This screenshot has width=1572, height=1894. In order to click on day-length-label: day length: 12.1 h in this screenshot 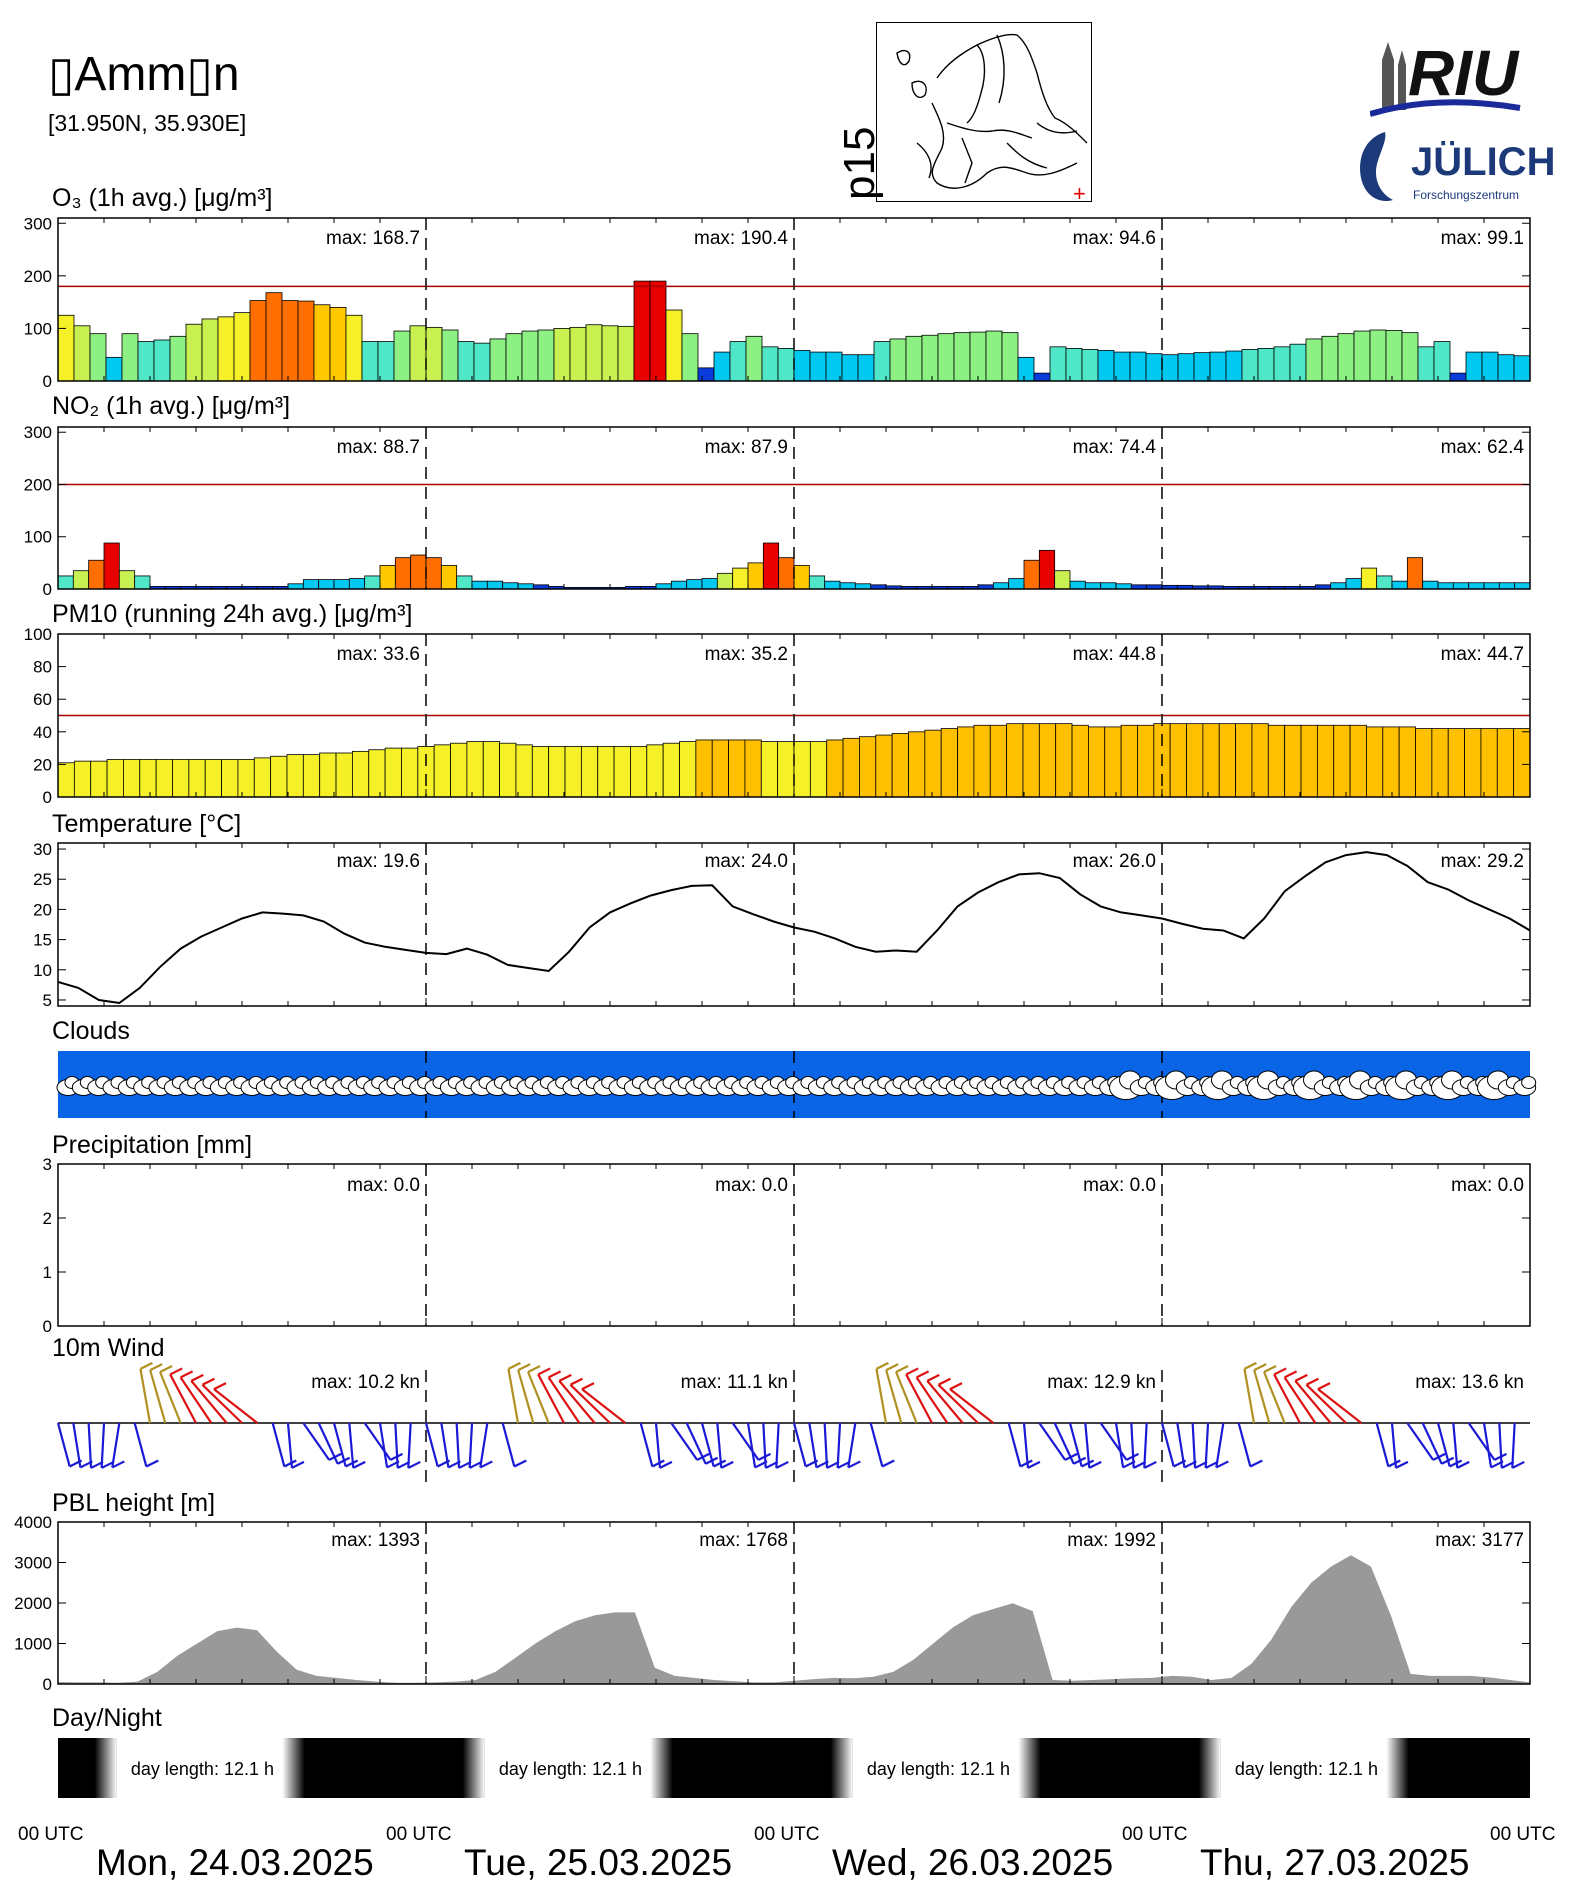, I will do `click(938, 1769)`.